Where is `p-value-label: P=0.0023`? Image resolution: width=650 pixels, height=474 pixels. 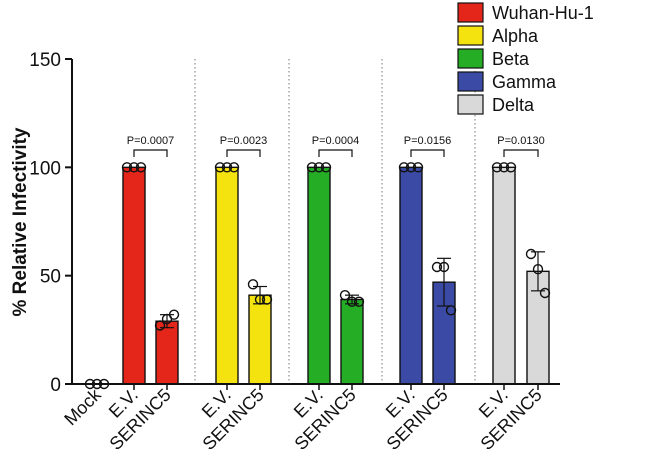 p-value-label: P=0.0023 is located at coordinates (243, 141).